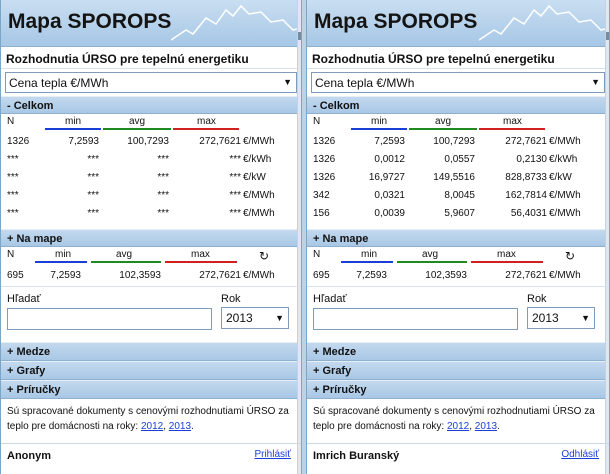 The height and width of the screenshot is (474, 610). I want to click on cell-avg: 5,9607, so click(459, 213).